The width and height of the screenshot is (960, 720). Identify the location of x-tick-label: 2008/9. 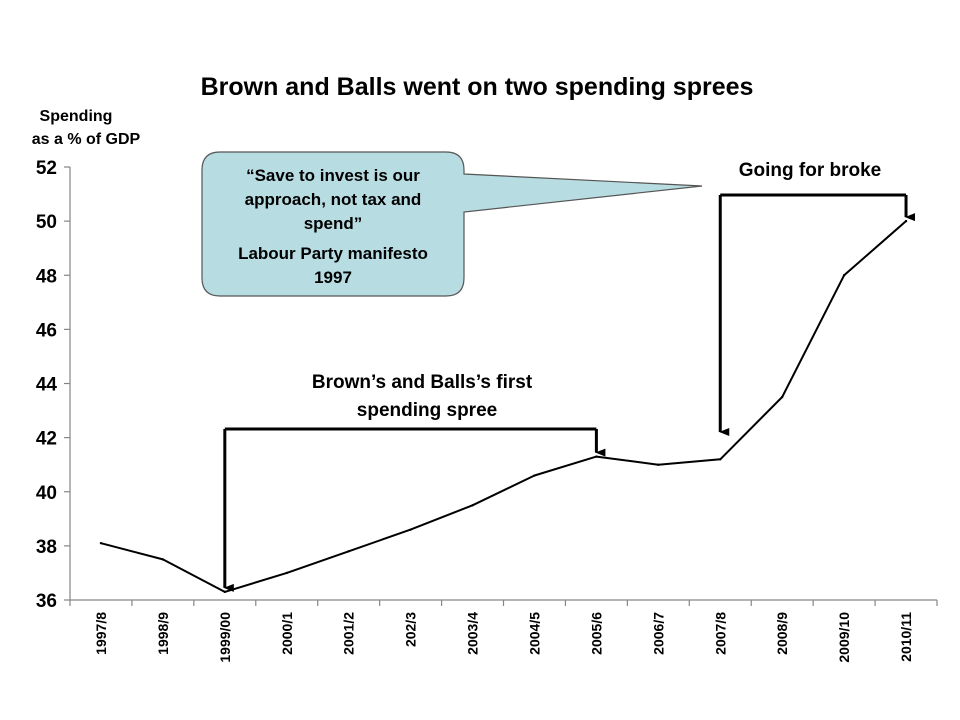
(782, 633).